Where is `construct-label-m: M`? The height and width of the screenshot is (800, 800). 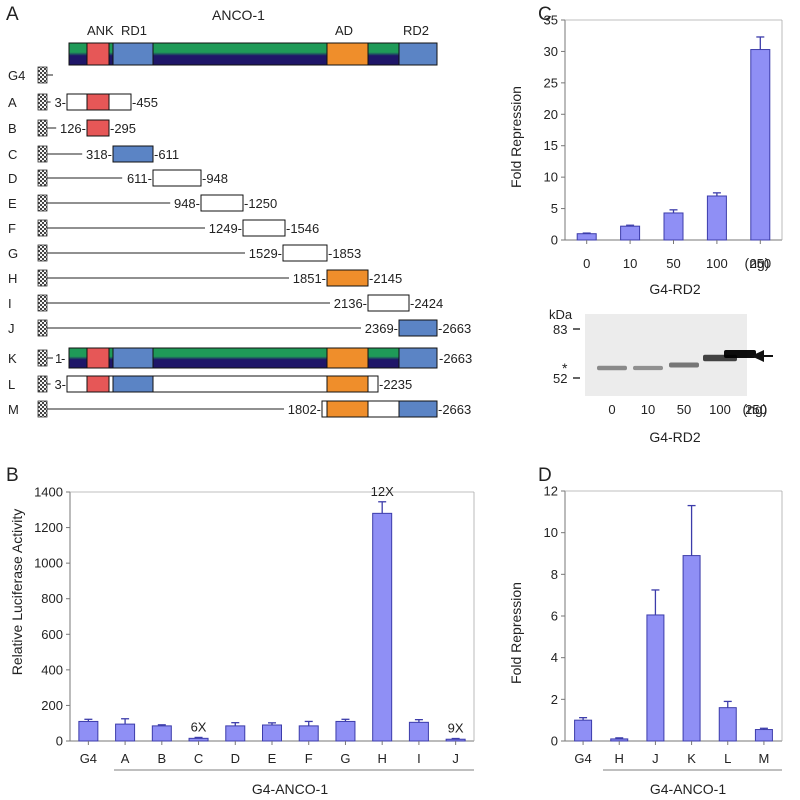
construct-label-m: M is located at coordinates (13, 409).